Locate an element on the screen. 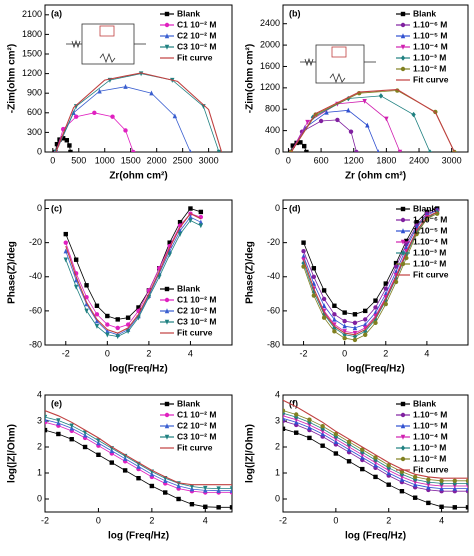 Image resolution: width=474 pixels, height=556 pixels. x-tick-label: 3000 is located at coordinates (209, 160).